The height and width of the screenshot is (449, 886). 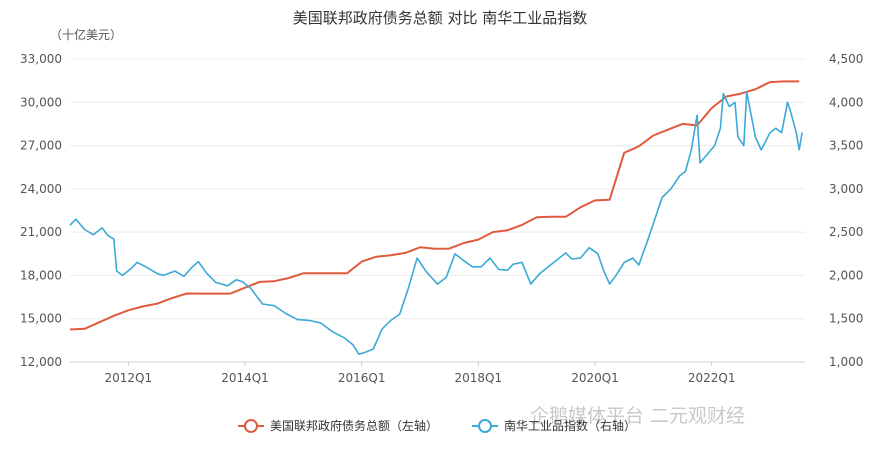 What do you see at coordinates (846, 146) in the screenshot?
I see `right-tick-label: 3,500` at bounding box center [846, 146].